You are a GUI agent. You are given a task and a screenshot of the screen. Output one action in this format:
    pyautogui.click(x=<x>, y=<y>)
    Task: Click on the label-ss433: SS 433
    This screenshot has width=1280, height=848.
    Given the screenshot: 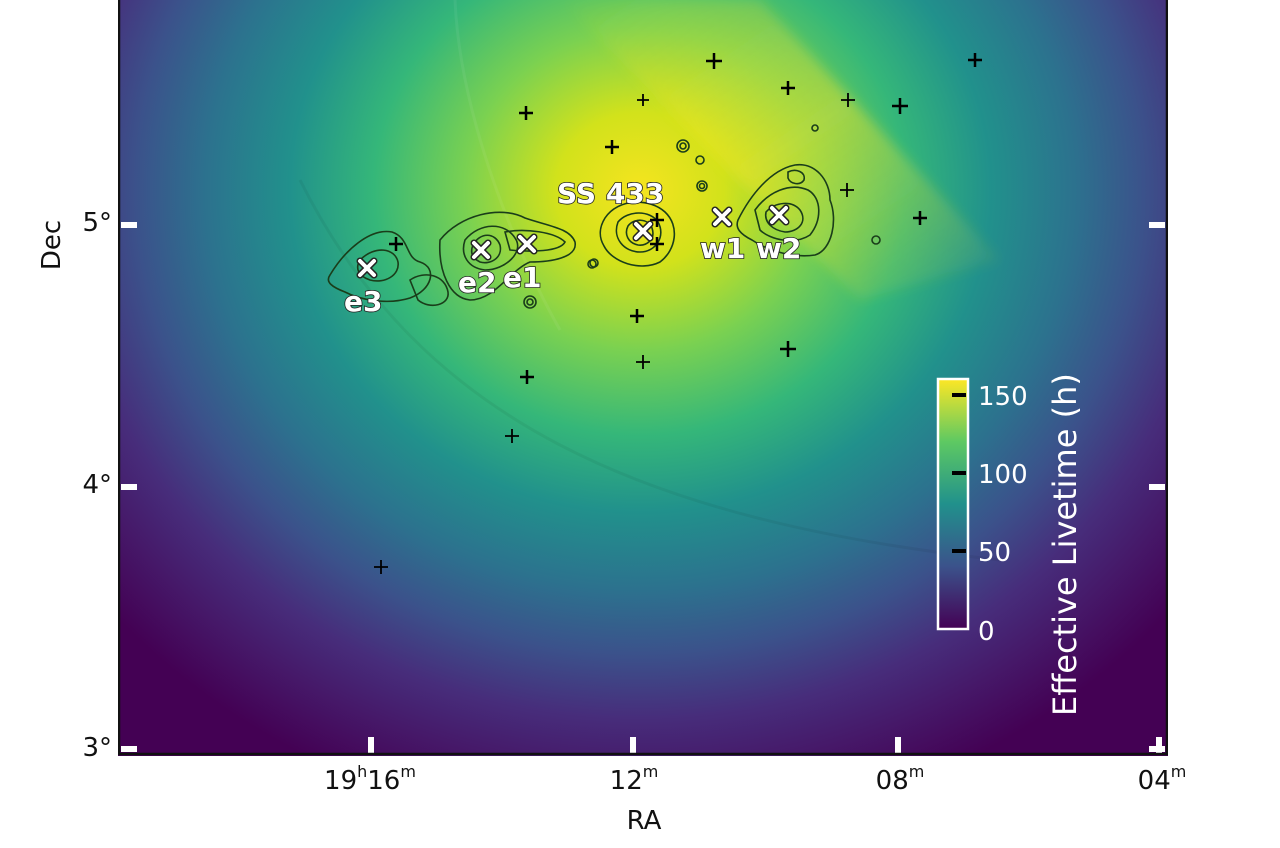 What is the action you would take?
    pyautogui.click(x=610, y=193)
    